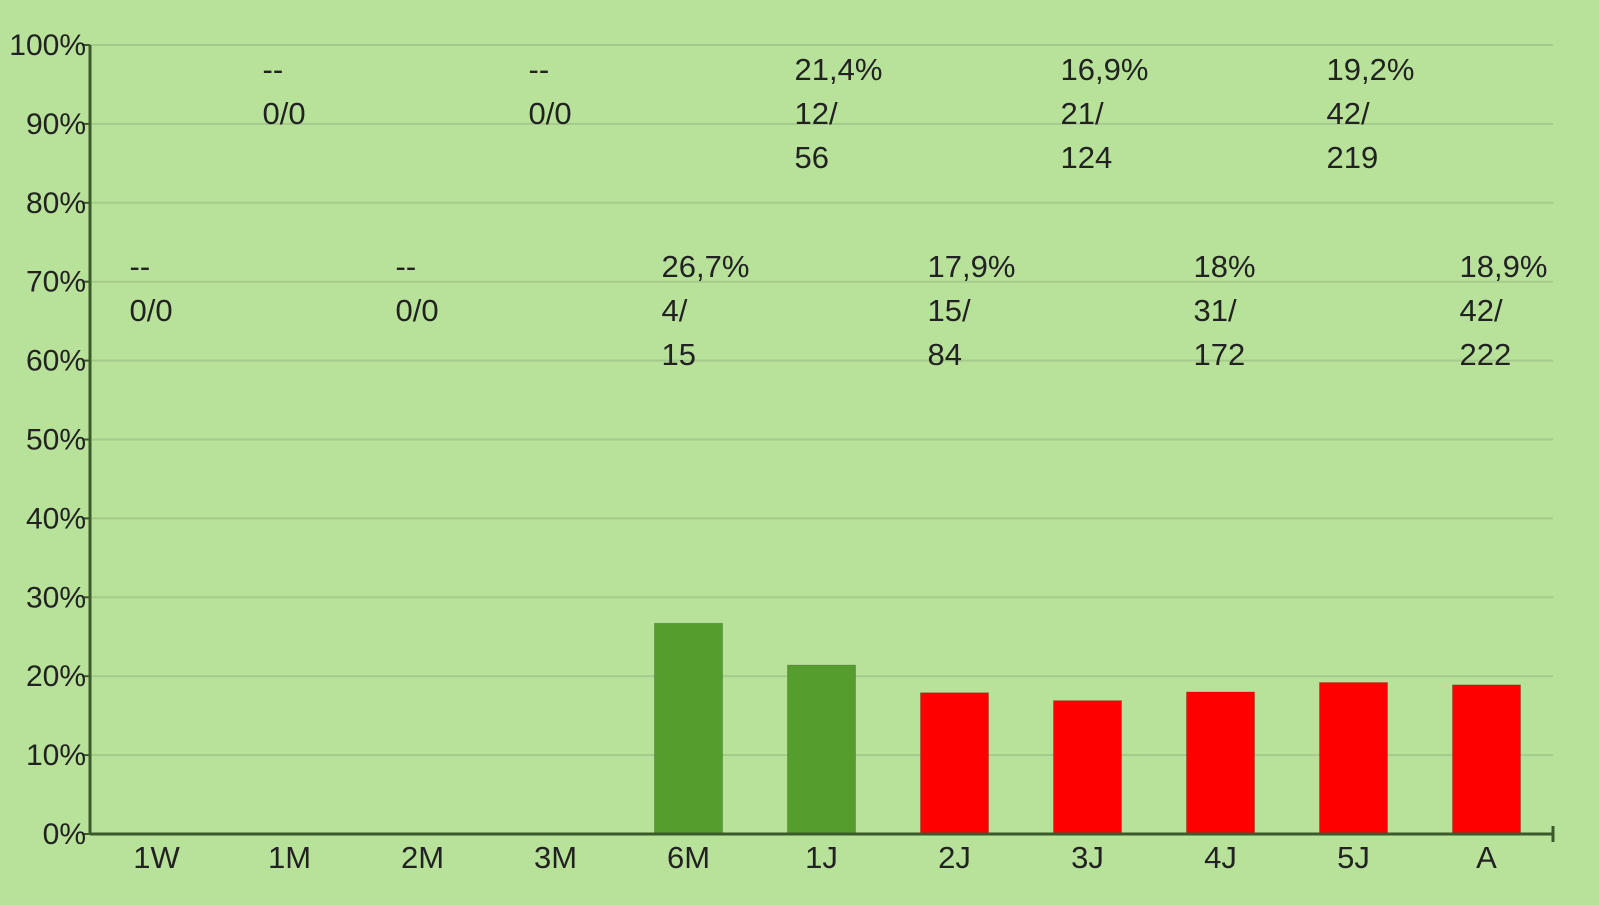 This screenshot has height=905, width=1599. I want to click on x-tick-label: A, so click(1486, 857).